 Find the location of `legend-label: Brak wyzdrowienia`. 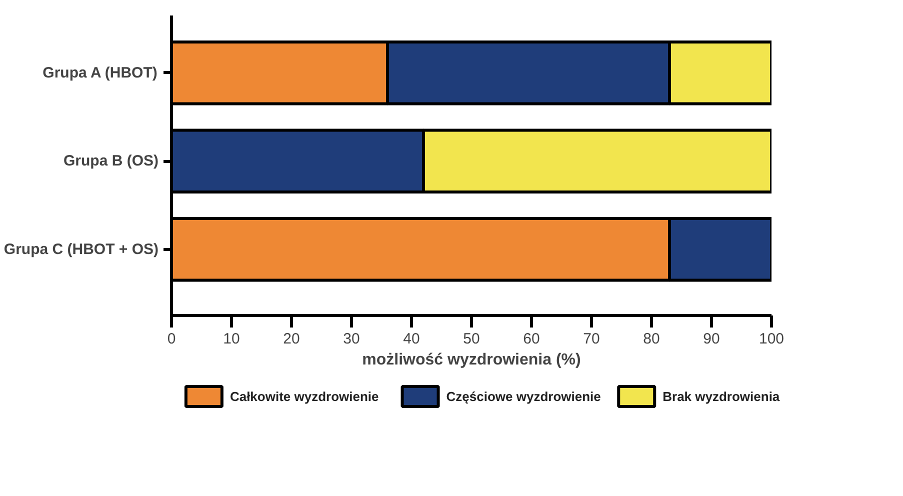

legend-label: Brak wyzdrowienia is located at coordinates (721, 396).